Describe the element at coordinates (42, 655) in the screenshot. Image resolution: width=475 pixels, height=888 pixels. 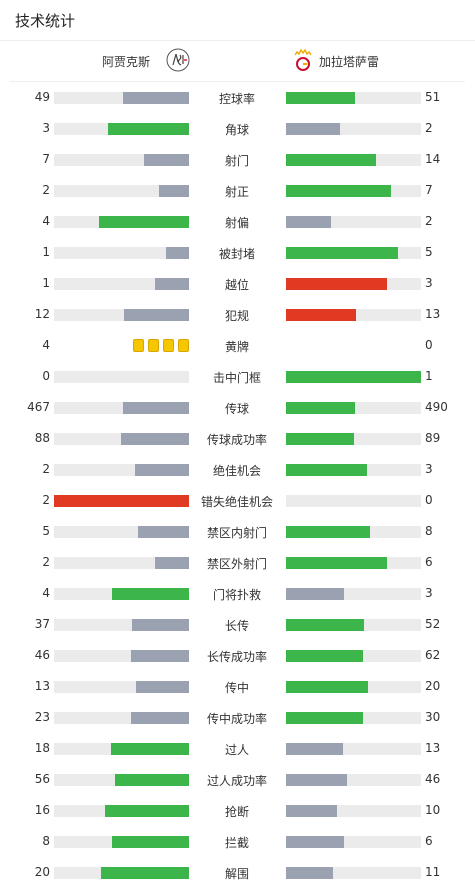
I see `home-stat-value: 46` at that location.